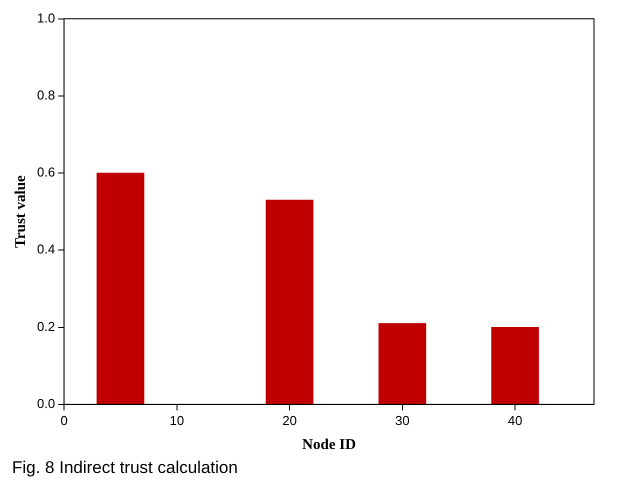 The height and width of the screenshot is (502, 630). Describe the element at coordinates (177, 420) in the screenshot. I see `x-tick-label: 10` at that location.